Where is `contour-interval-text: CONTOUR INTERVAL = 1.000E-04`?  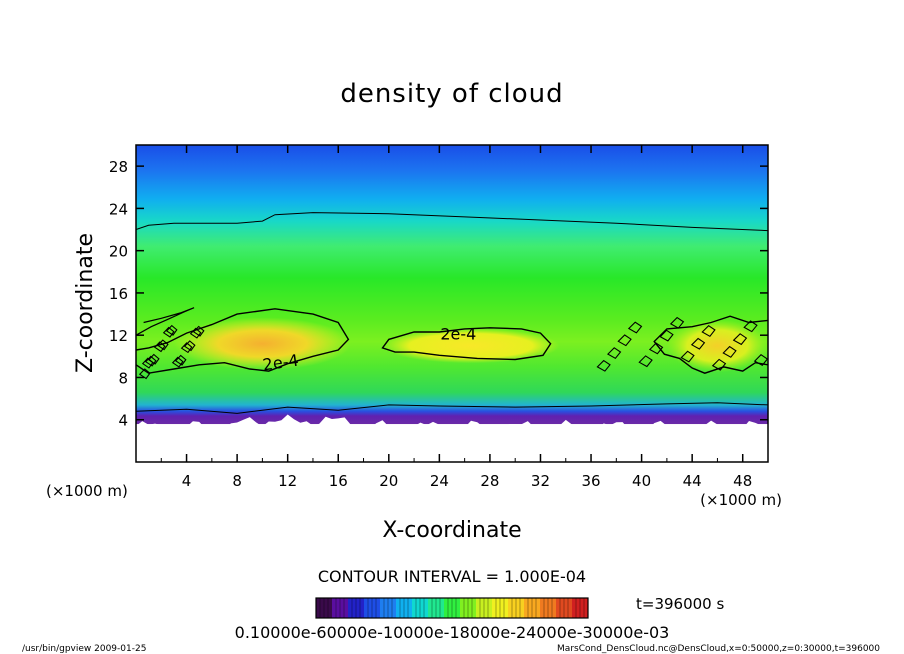
contour-interval-text: CONTOUR INTERVAL = 1.000E-04 is located at coordinates (452, 576).